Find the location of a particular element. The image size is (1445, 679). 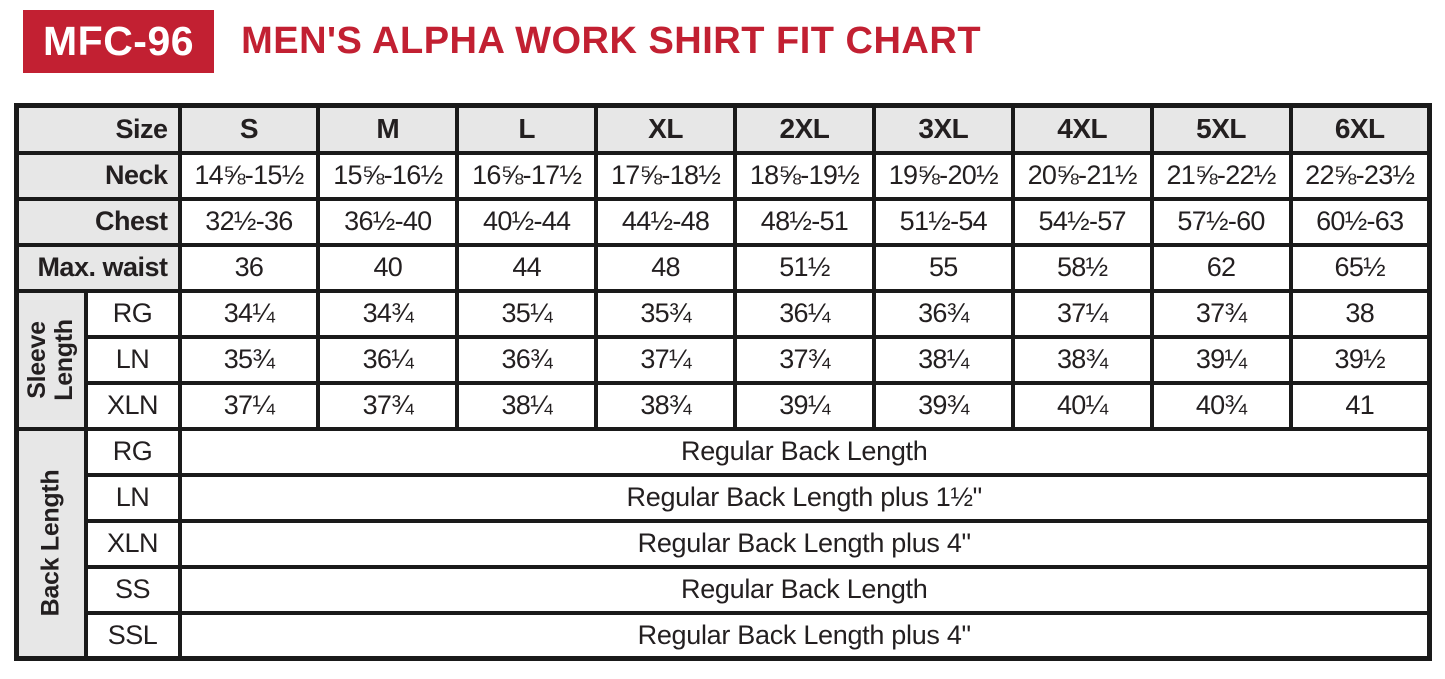

max-waist-value-cell: 36 is located at coordinates (249, 267).